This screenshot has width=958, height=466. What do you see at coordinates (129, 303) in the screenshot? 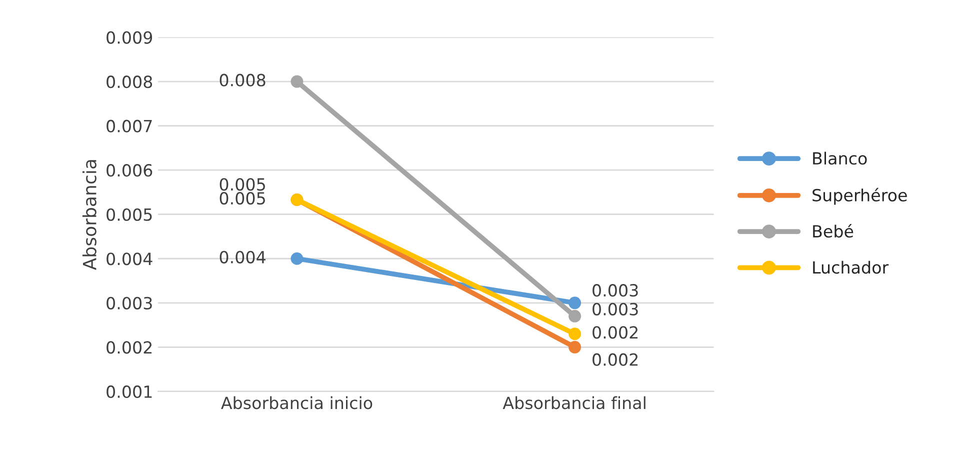
I see `y-tick-label: 0.003` at bounding box center [129, 303].